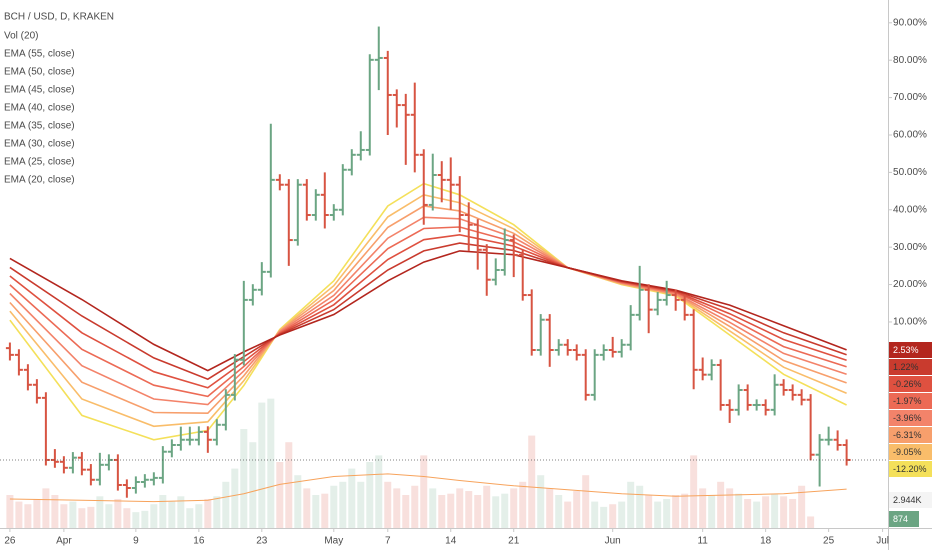 Image resolution: width=932 pixels, height=550 pixels. Describe the element at coordinates (910, 172) in the screenshot. I see `y-tick-label: 50.00%` at that location.